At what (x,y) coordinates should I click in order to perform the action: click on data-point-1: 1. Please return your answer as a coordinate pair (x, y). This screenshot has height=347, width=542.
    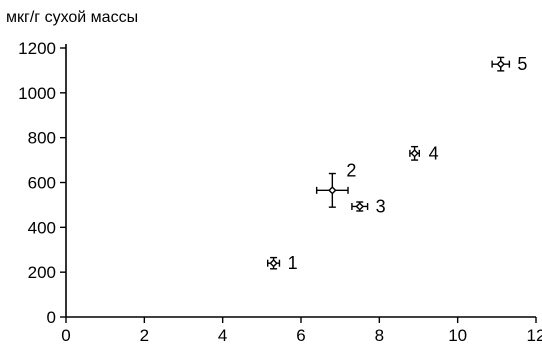
    Looking at the image, I should click on (282, 263).